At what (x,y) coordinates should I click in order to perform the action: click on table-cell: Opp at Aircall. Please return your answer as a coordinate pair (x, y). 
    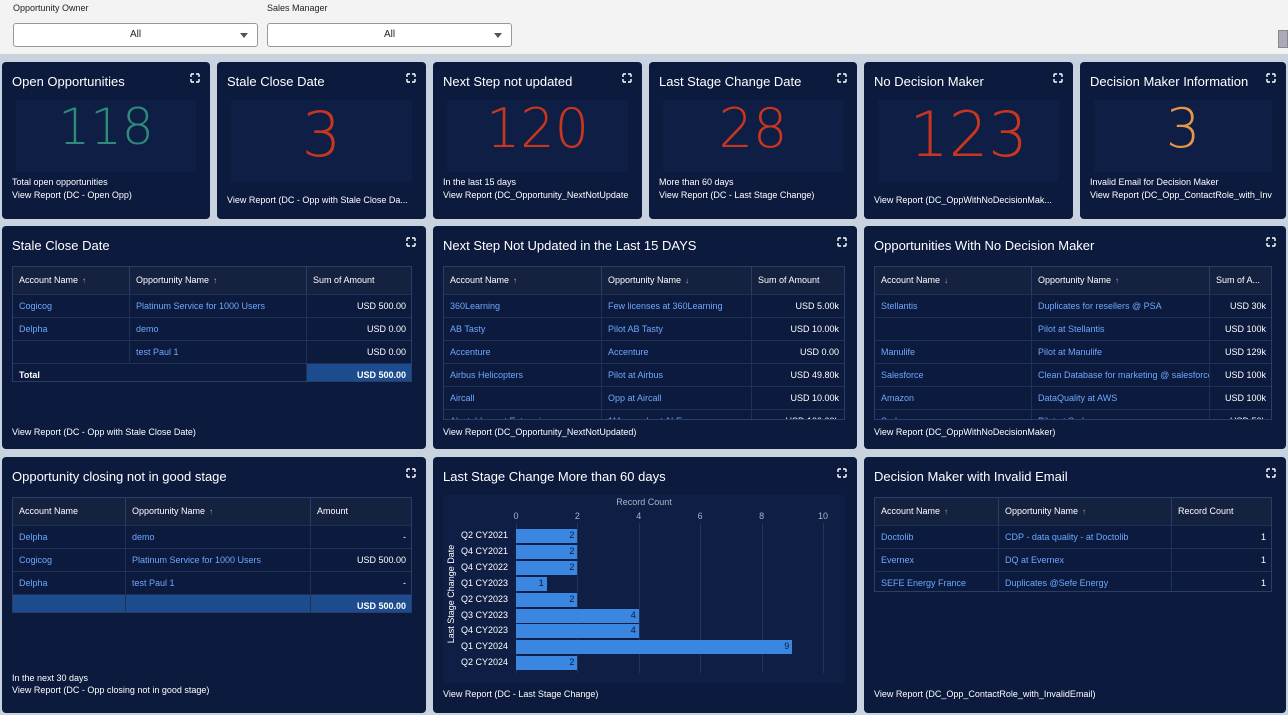
    Looking at the image, I should click on (677, 398).